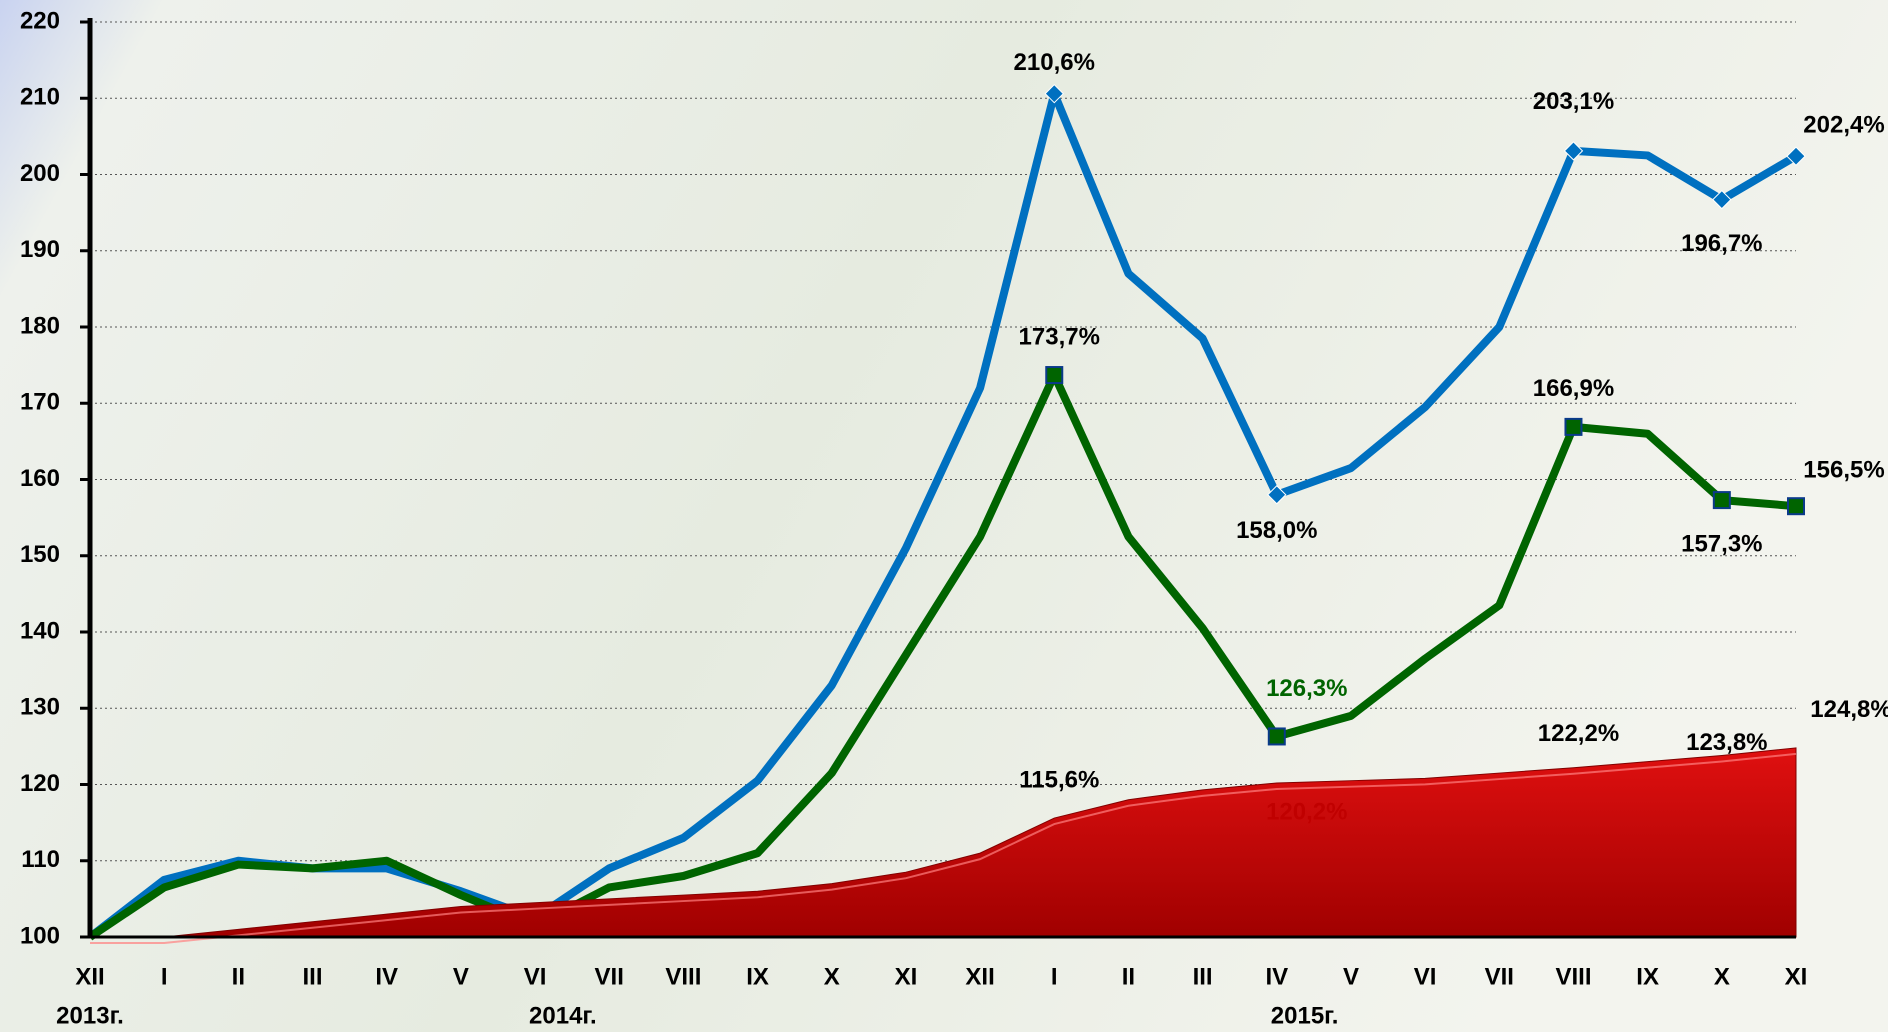 This screenshot has width=1888, height=1032. Describe the element at coordinates (1721, 243) in the screenshot. I see `data-label: 196,7%` at that location.